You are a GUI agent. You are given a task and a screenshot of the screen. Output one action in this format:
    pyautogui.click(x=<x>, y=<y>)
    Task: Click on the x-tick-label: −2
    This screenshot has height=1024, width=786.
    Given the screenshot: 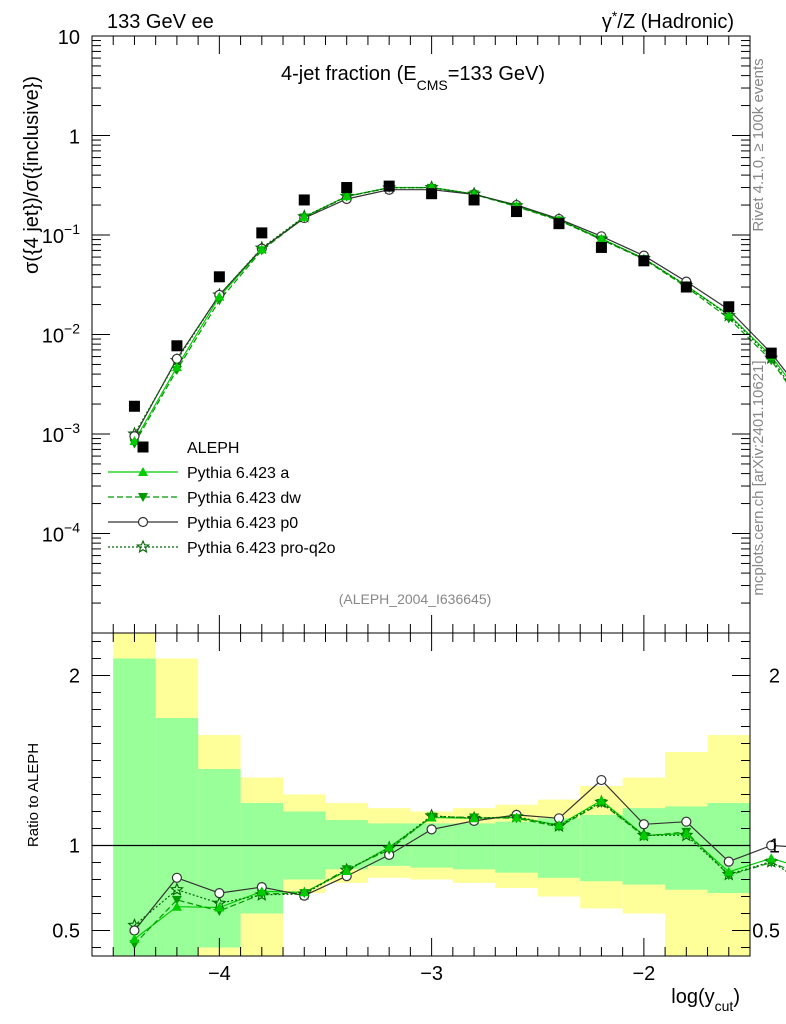 What is the action you would take?
    pyautogui.click(x=643, y=974)
    